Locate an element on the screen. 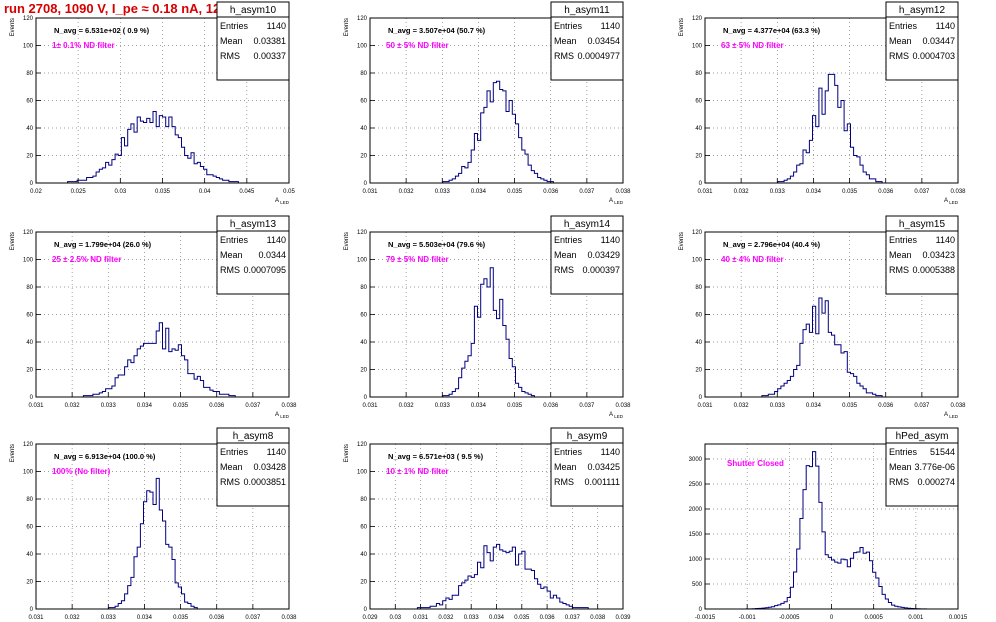  stats-title: h_asym10 is located at coordinates (253, 10).